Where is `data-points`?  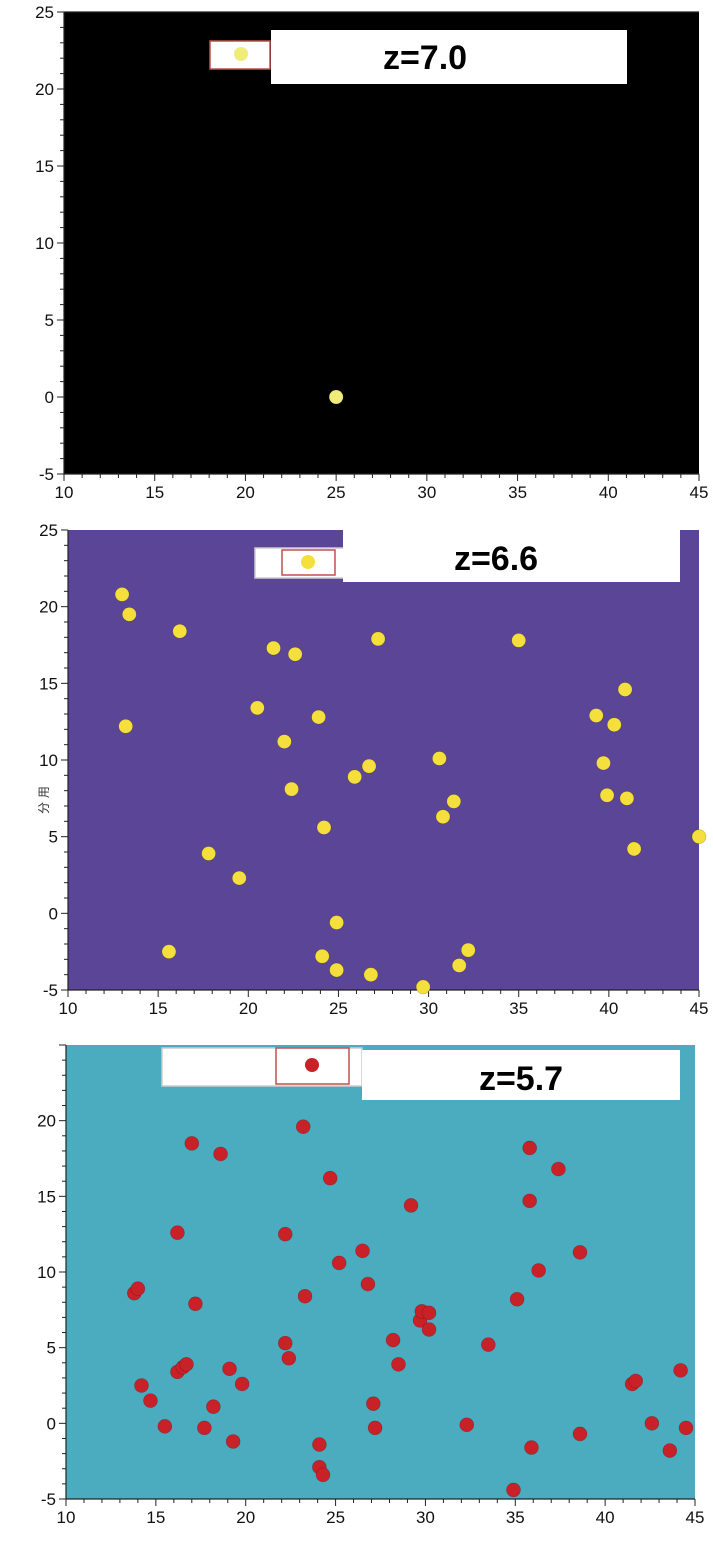 data-points is located at coordinates (336, 397).